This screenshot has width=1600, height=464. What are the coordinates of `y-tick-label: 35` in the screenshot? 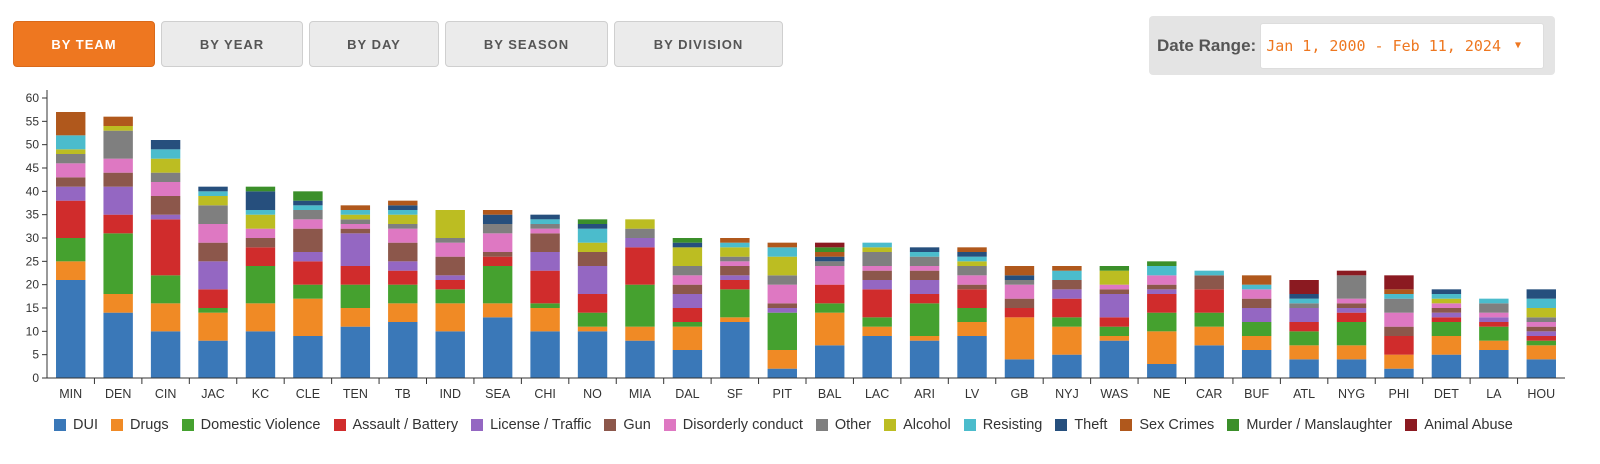 It's located at (33, 215).